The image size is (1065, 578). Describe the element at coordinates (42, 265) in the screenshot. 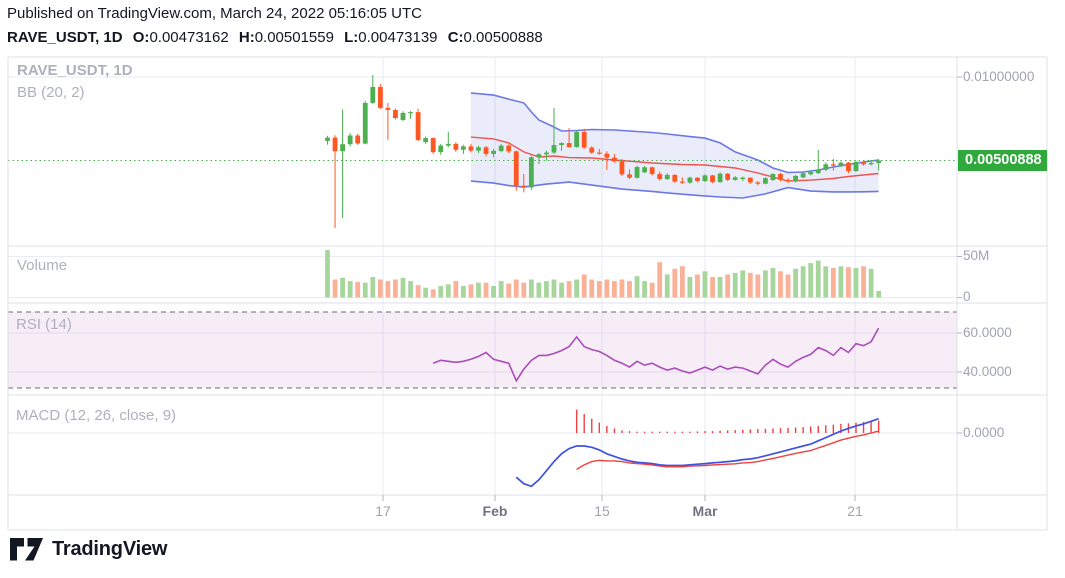

I see `pane-volume-label: Volume` at that location.